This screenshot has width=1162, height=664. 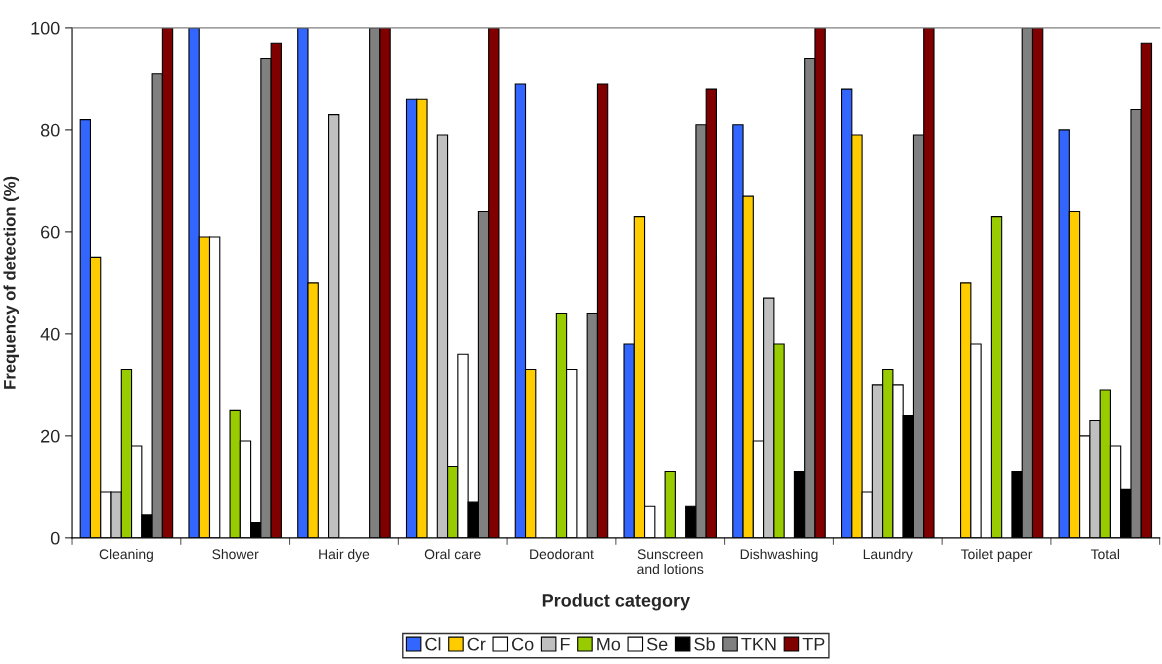 I want to click on y-tick-label: 0, so click(x=55, y=538).